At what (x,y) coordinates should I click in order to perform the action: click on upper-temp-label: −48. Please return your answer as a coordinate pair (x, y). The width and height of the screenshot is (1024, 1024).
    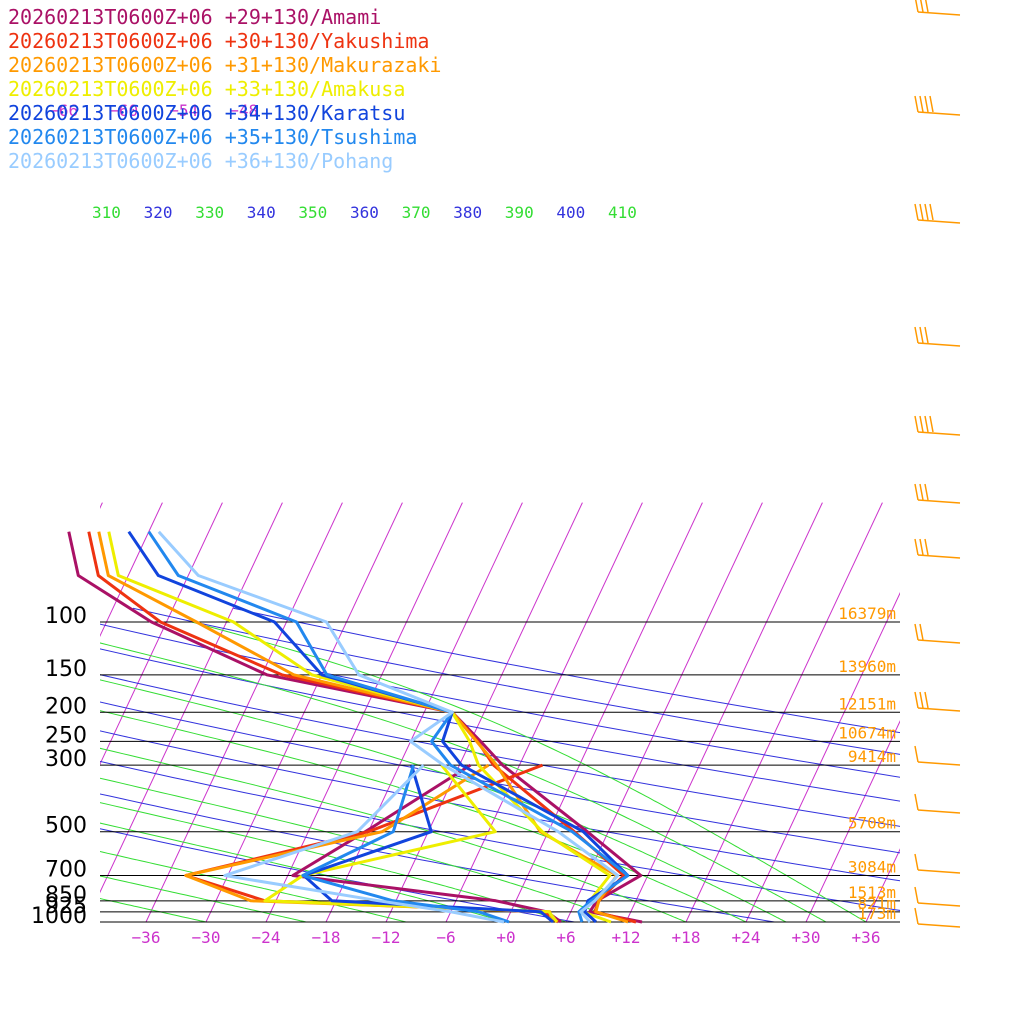
    Looking at the image, I should click on (243, 110).